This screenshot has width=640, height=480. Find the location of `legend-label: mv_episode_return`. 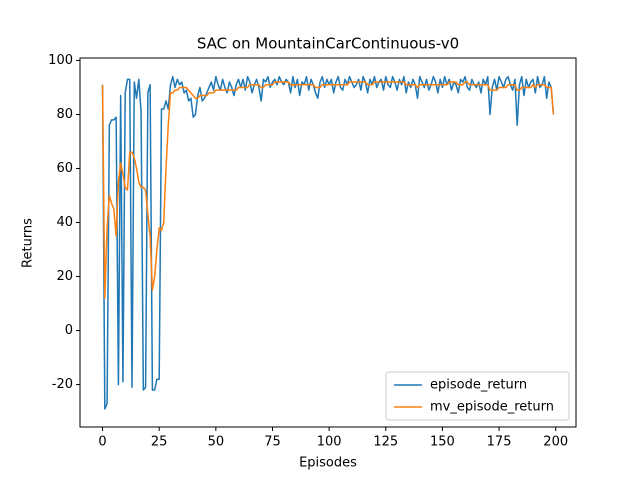

legend-label: mv_episode_return is located at coordinates (492, 407).